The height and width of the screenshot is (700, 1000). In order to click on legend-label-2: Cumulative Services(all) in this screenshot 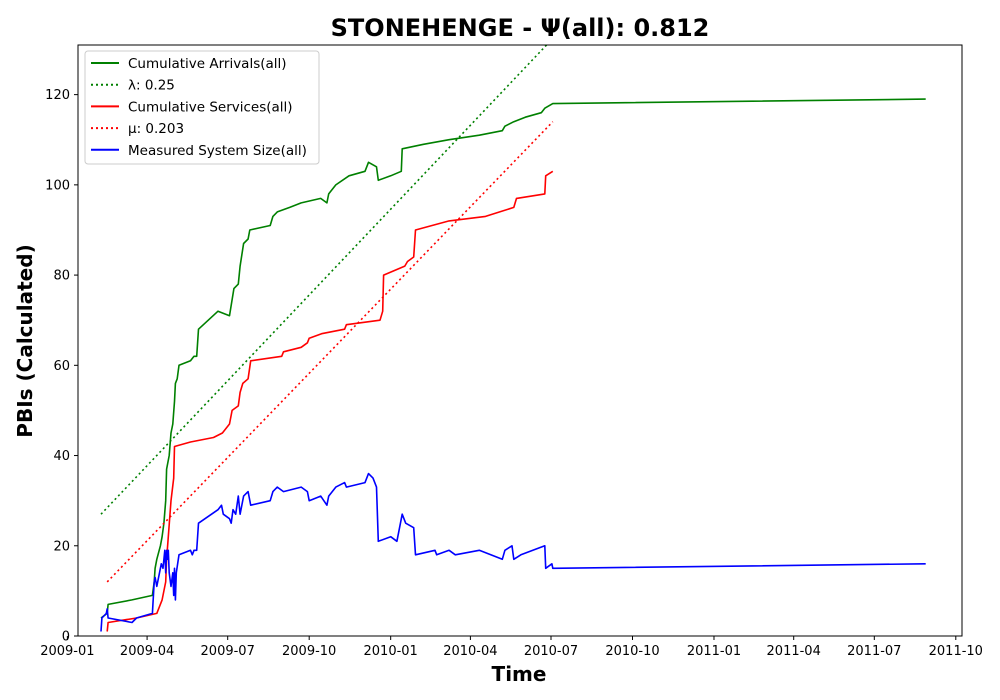, I will do `click(210, 107)`.